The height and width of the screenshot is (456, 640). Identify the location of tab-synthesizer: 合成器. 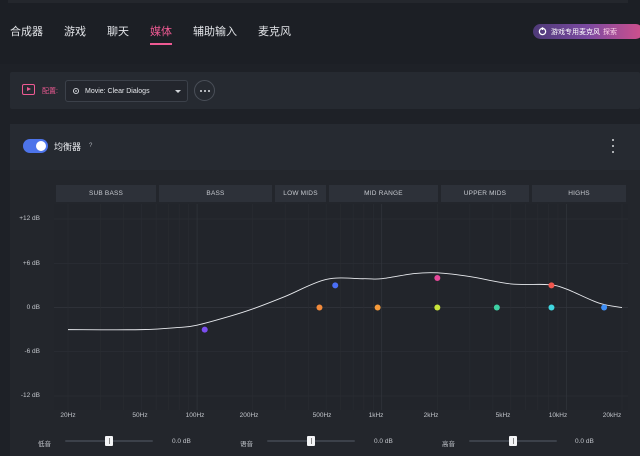
(26, 32).